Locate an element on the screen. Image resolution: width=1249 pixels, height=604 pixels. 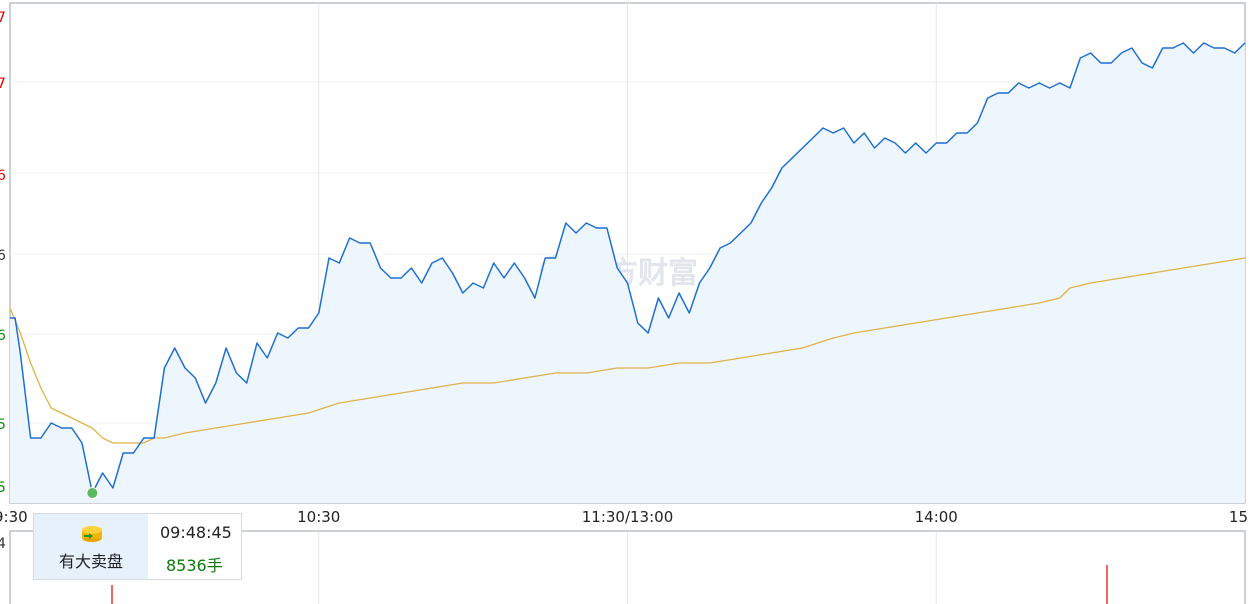
x-tick-label: 9:30 is located at coordinates (14, 517).